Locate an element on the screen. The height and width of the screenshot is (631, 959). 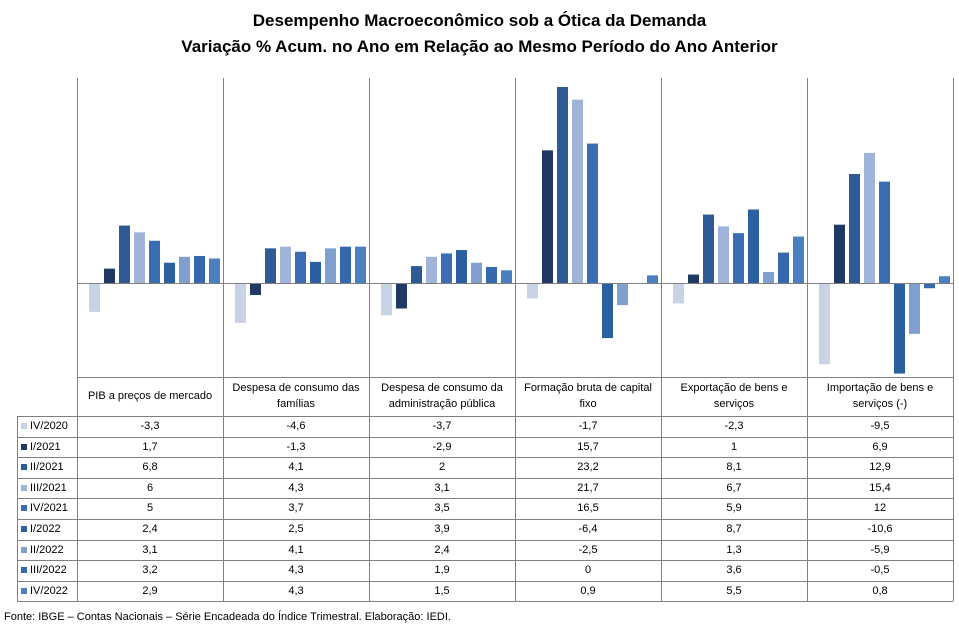
category-label-line: fixo is located at coordinates (588, 404).